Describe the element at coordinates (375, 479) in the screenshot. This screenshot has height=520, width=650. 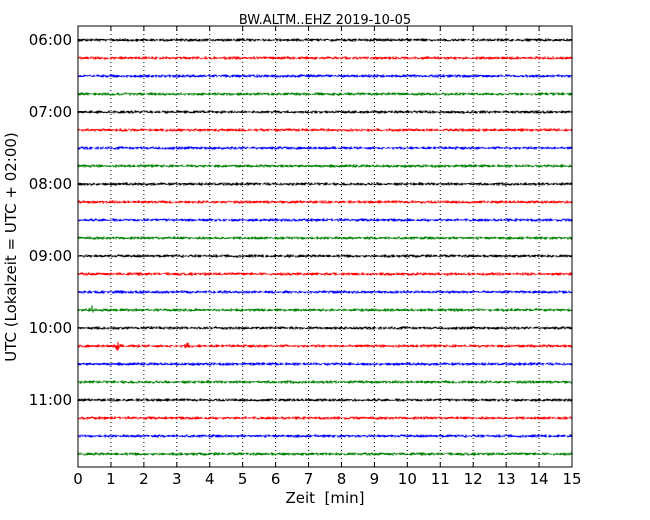
I see `x-tick-label: 9` at that location.